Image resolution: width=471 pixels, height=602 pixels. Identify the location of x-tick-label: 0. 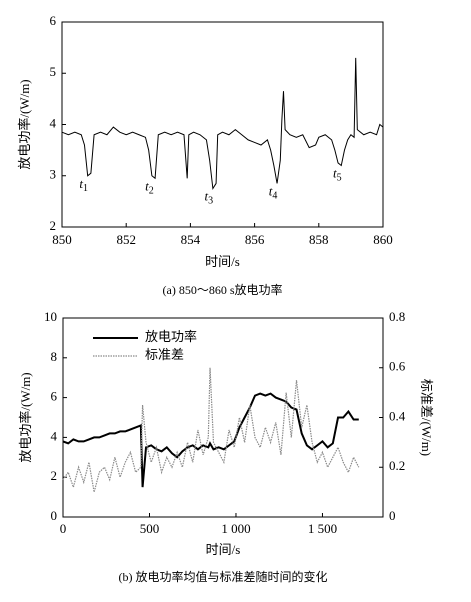
(63, 528).